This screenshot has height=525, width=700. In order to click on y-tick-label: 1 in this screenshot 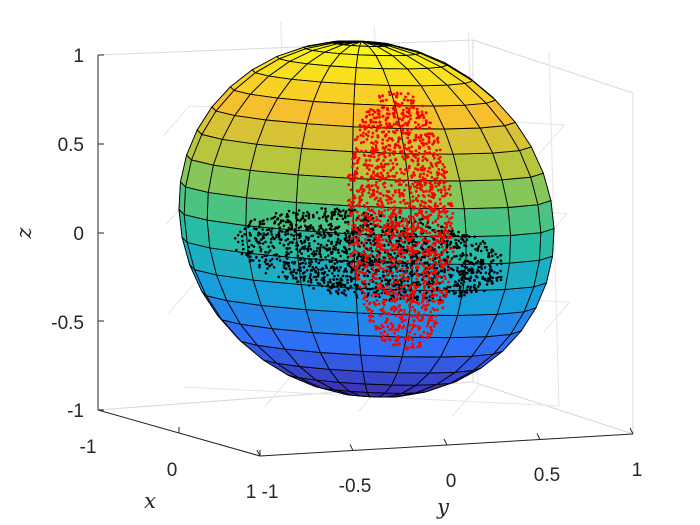, I will do `click(637, 470)`.